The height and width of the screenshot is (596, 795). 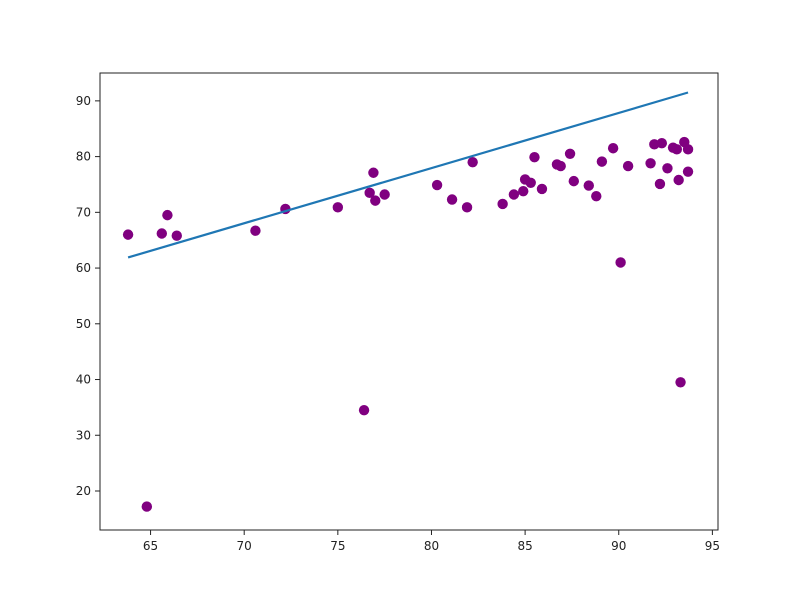 I want to click on y-tick-label: 30, so click(x=83, y=435).